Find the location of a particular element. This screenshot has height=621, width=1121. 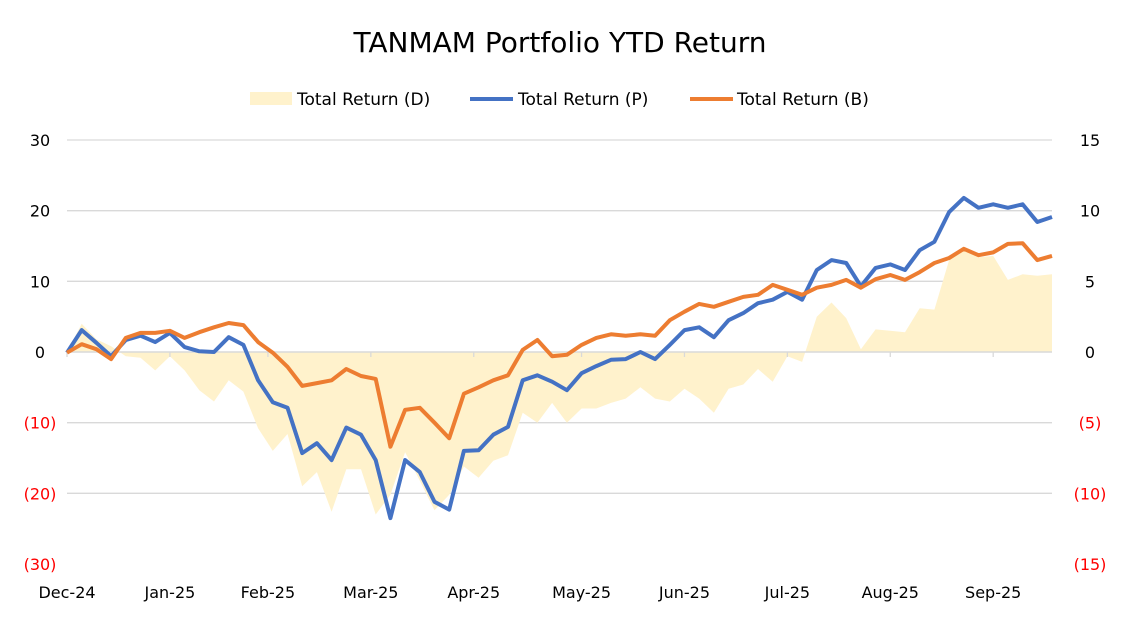

y-left-tick-label: 10 is located at coordinates (40, 281).